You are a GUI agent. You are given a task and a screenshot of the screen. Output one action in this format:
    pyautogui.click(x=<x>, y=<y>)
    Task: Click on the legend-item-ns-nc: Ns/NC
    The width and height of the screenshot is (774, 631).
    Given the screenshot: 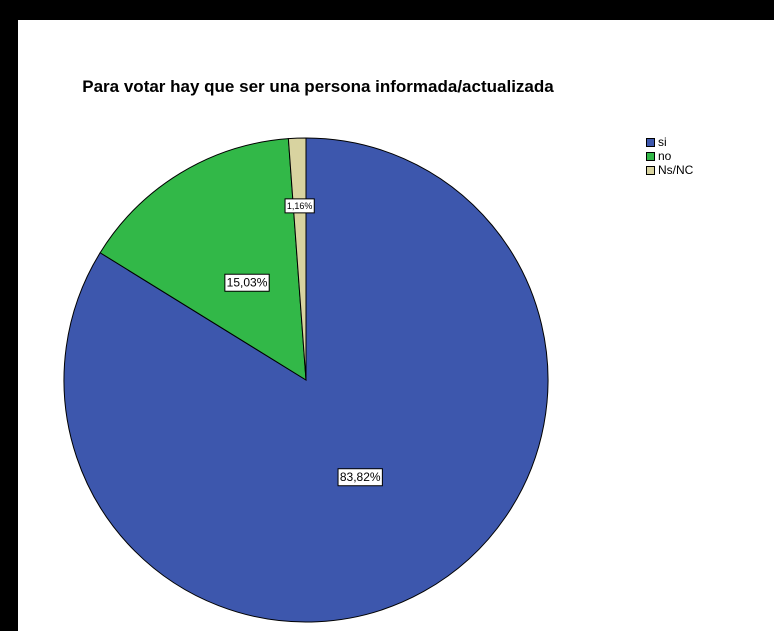 What is the action you would take?
    pyautogui.click(x=669, y=170)
    